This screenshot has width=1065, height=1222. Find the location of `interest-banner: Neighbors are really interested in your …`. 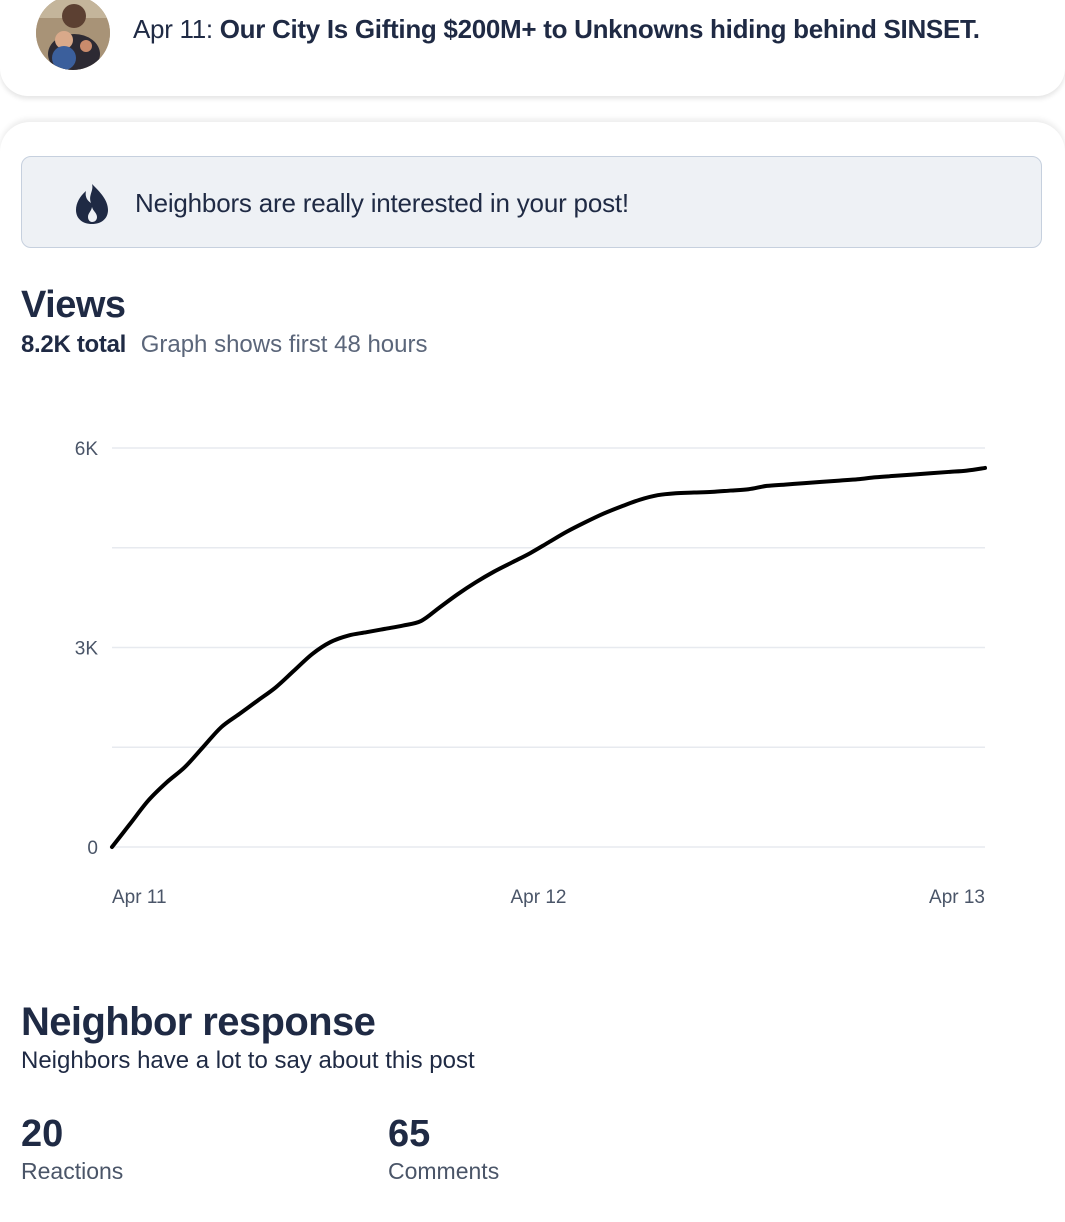

interest-banner: Neighbors are really interested in your … is located at coordinates (531, 202).